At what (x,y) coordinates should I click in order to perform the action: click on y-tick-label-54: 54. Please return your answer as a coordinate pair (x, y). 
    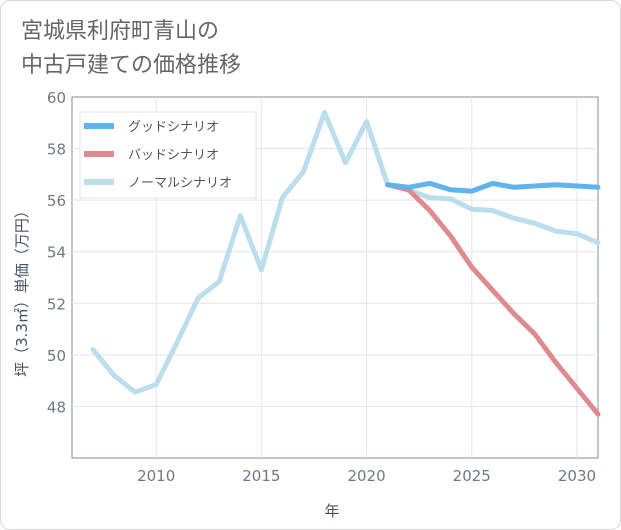
    Looking at the image, I should click on (56, 253).